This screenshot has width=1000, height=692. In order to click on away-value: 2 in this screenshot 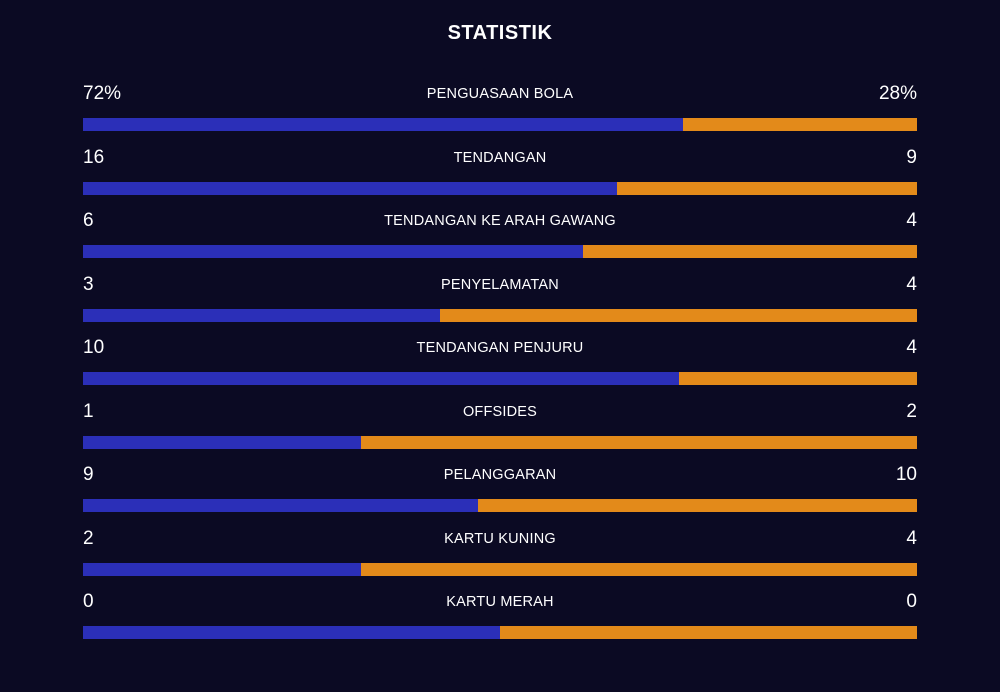, I will do `click(911, 411)`.